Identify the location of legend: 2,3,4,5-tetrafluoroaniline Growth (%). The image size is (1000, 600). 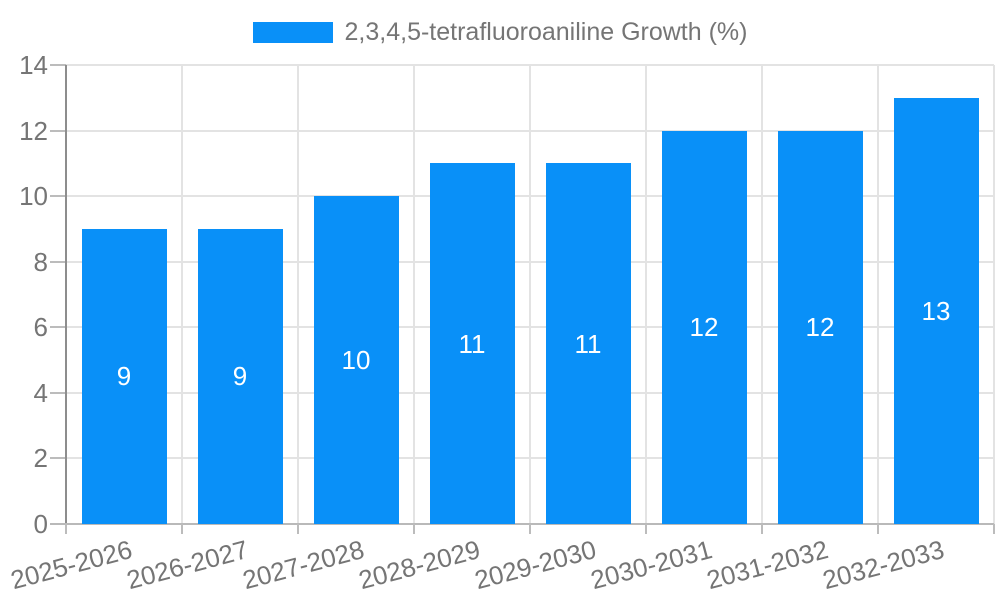
(500, 32).